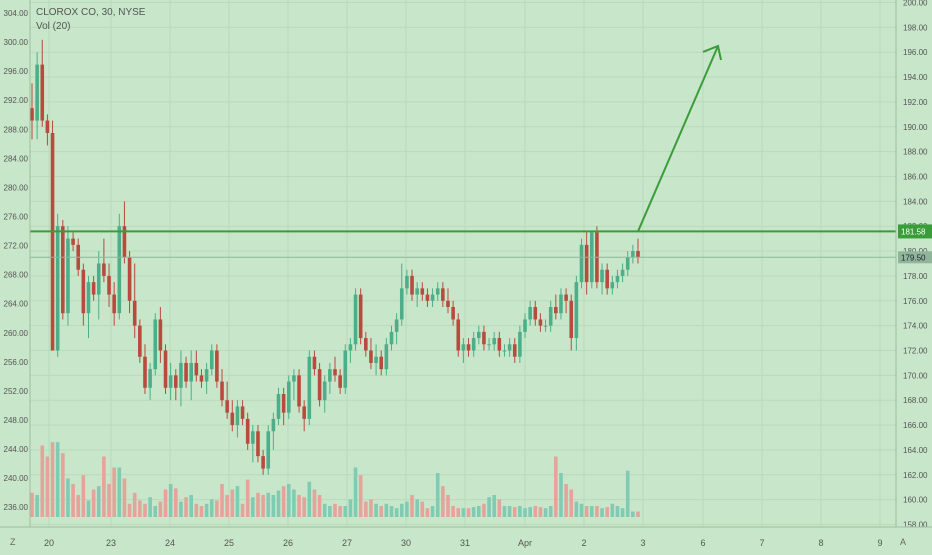 This screenshot has height=555, width=932. Describe the element at coordinates (642, 543) in the screenshot. I see `time-axis-label: 3` at that location.